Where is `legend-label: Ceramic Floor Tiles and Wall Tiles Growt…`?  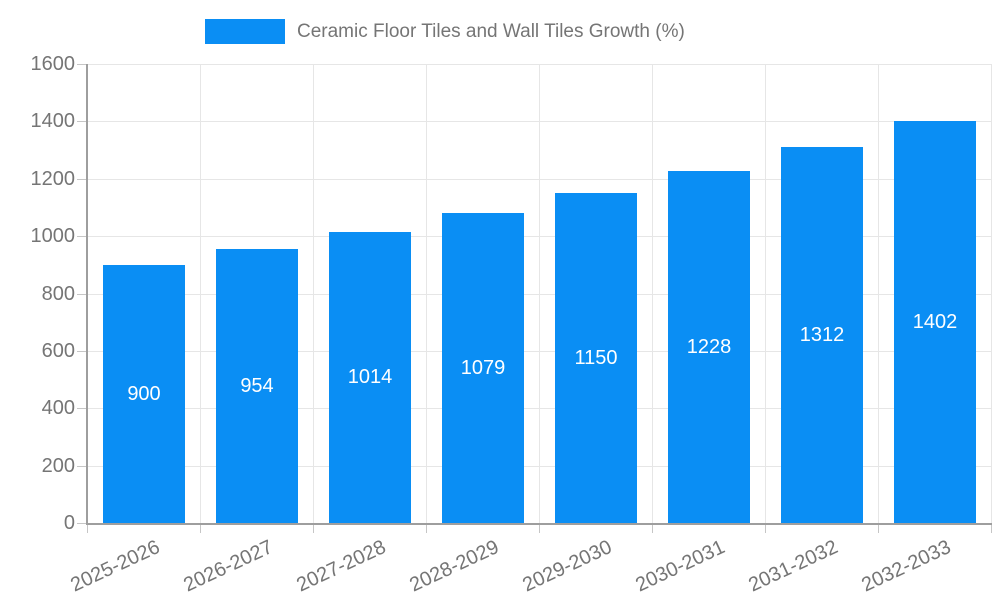 legend-label: Ceramic Floor Tiles and Wall Tiles Growt… is located at coordinates (491, 31).